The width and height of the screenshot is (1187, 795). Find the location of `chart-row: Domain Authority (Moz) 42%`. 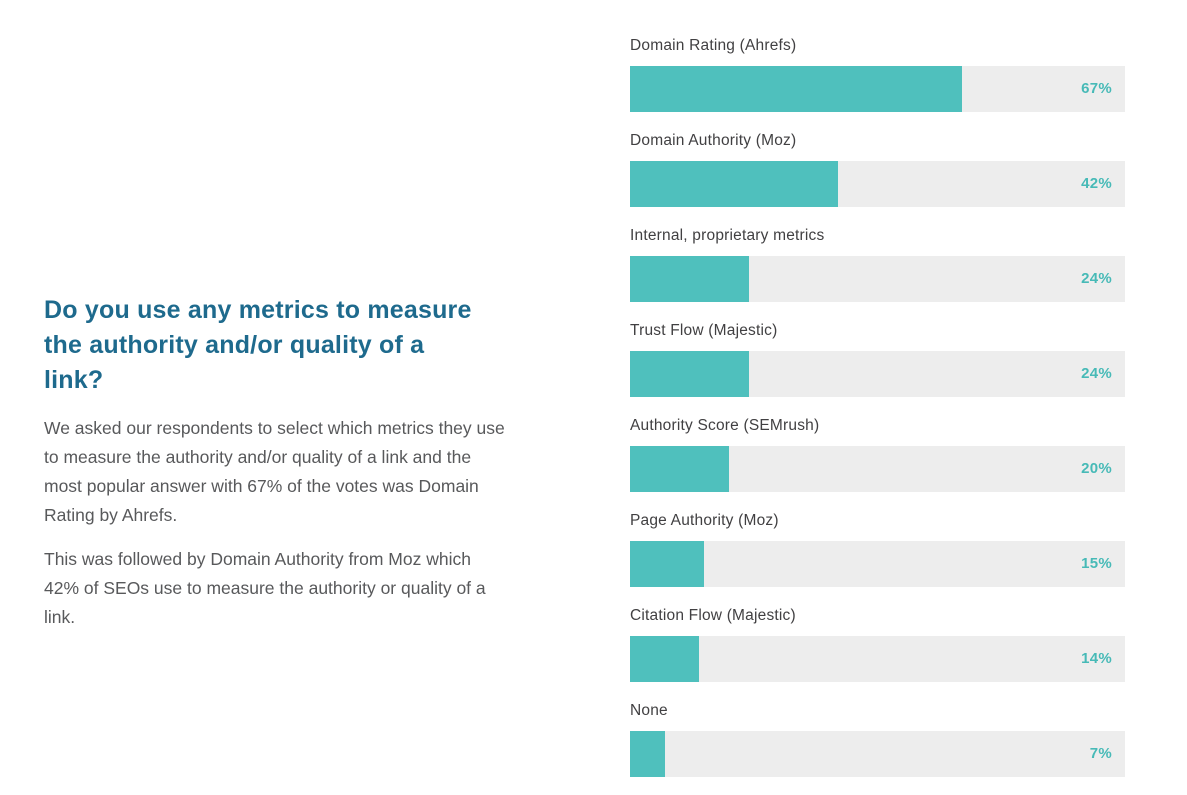

chart-row: Domain Authority (Moz) 42% is located at coordinates (877, 169).